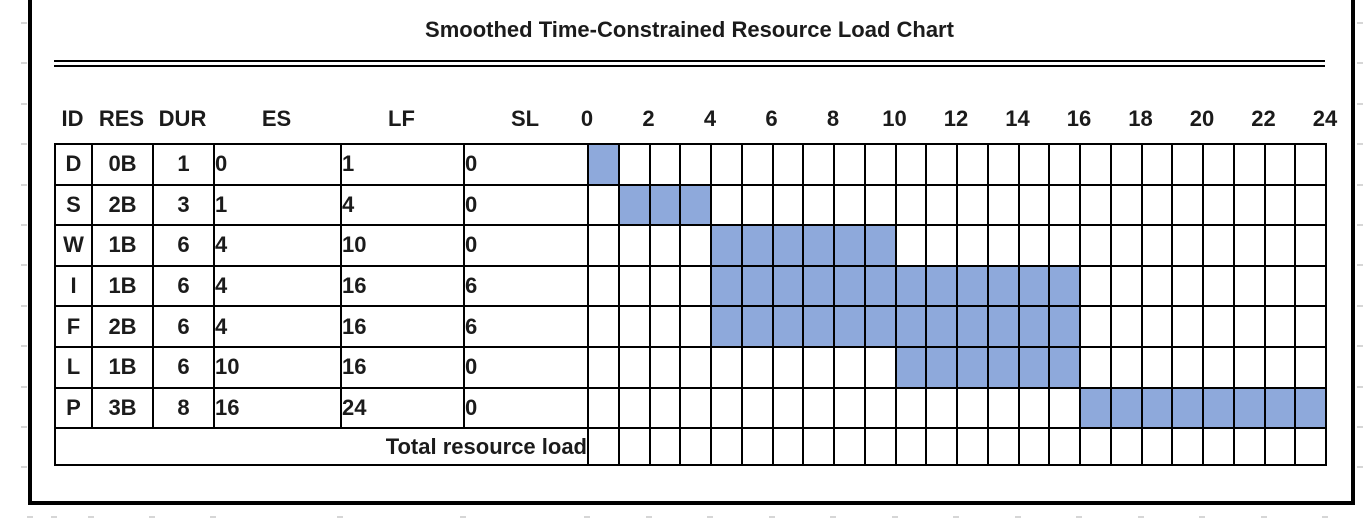 The width and height of the screenshot is (1372, 528). Describe the element at coordinates (73, 245) in the screenshot. I see `cell-id: W` at that location.